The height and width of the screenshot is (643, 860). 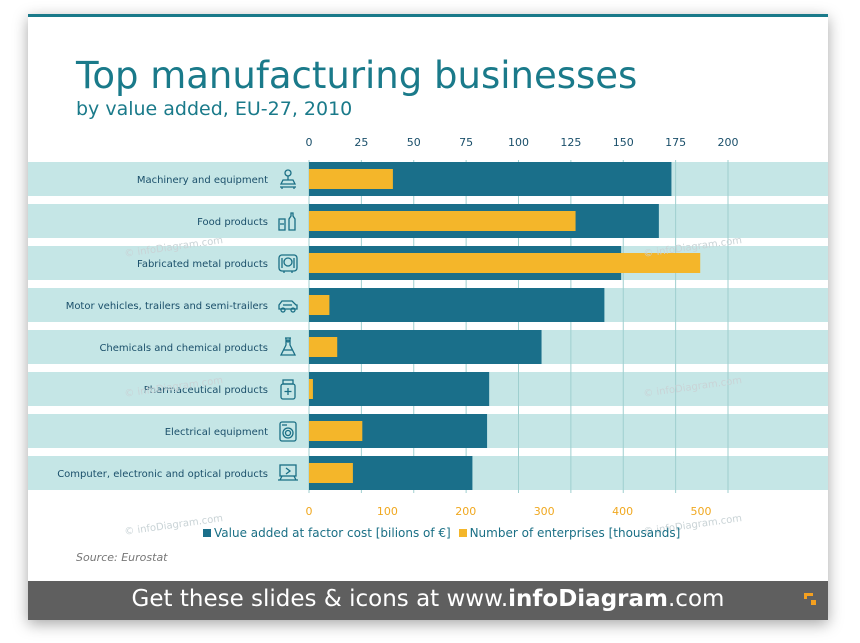 What do you see at coordinates (414, 142) in the screenshot?
I see `top-axis-tick-label: 50` at bounding box center [414, 142].